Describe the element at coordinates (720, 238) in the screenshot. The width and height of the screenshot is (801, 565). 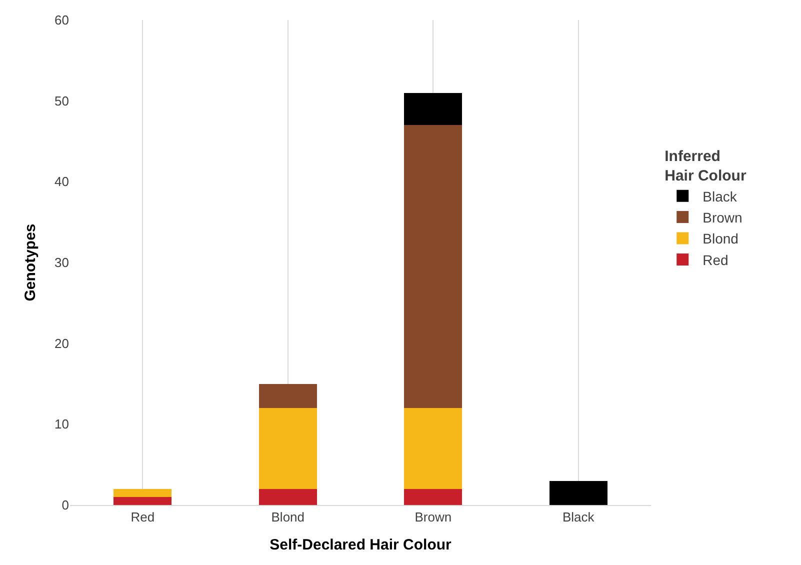
I see `legend-label: Blond` at that location.